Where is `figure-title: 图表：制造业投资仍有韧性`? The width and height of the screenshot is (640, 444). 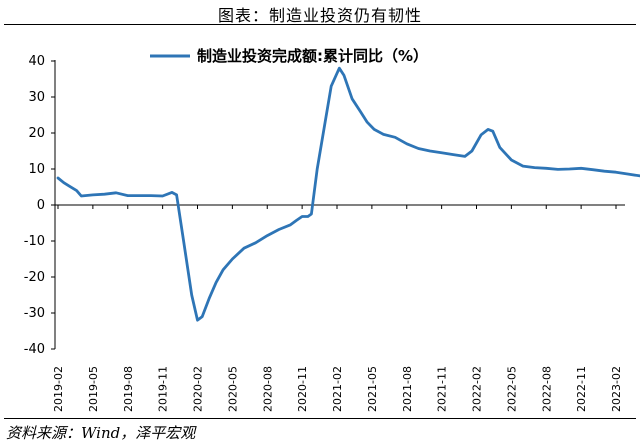 figure-title: 图表：制造业投资仍有韧性 is located at coordinates (319, 15).